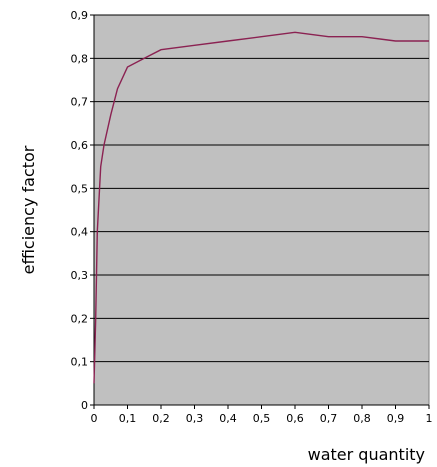 The width and height of the screenshot is (437, 467). Describe the element at coordinates (429, 418) in the screenshot. I see `x-tick-label: 1` at that location.